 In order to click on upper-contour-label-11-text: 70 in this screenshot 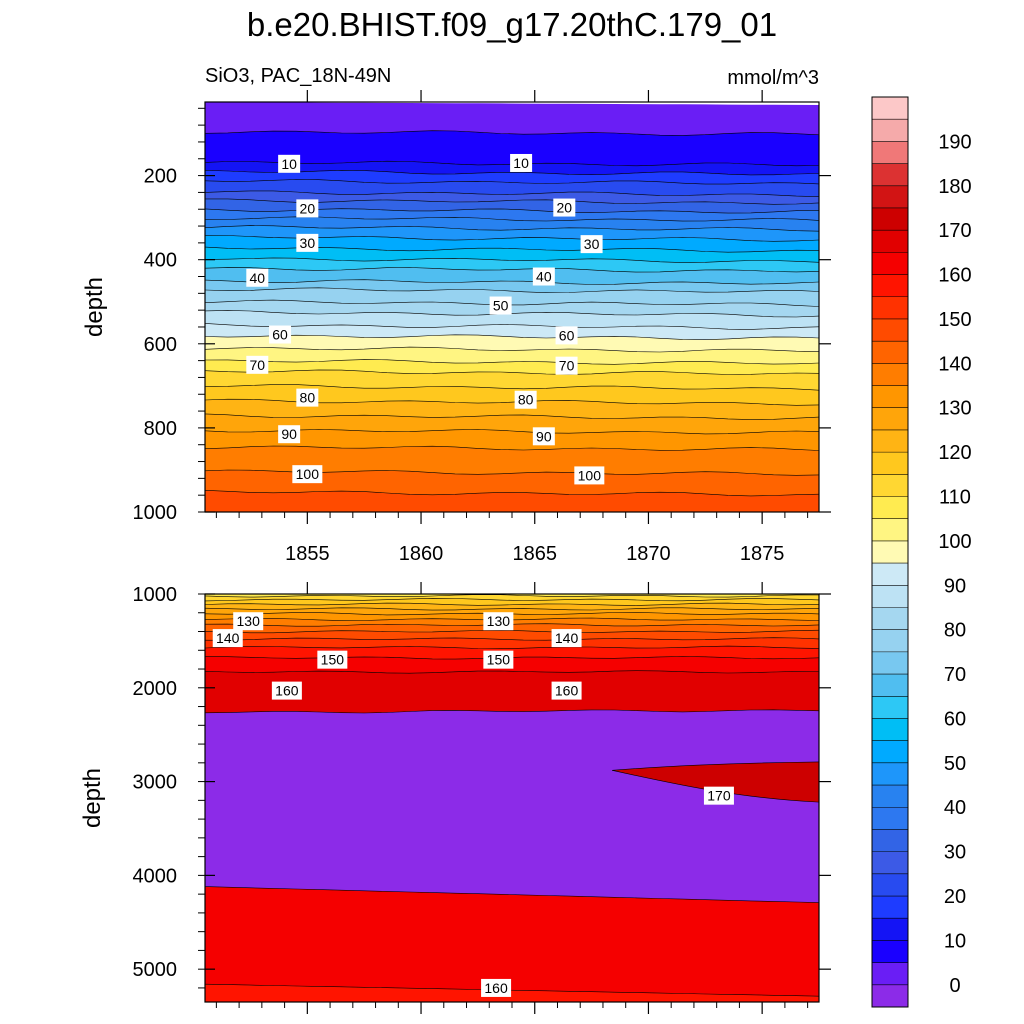, I will do `click(258, 365)`.